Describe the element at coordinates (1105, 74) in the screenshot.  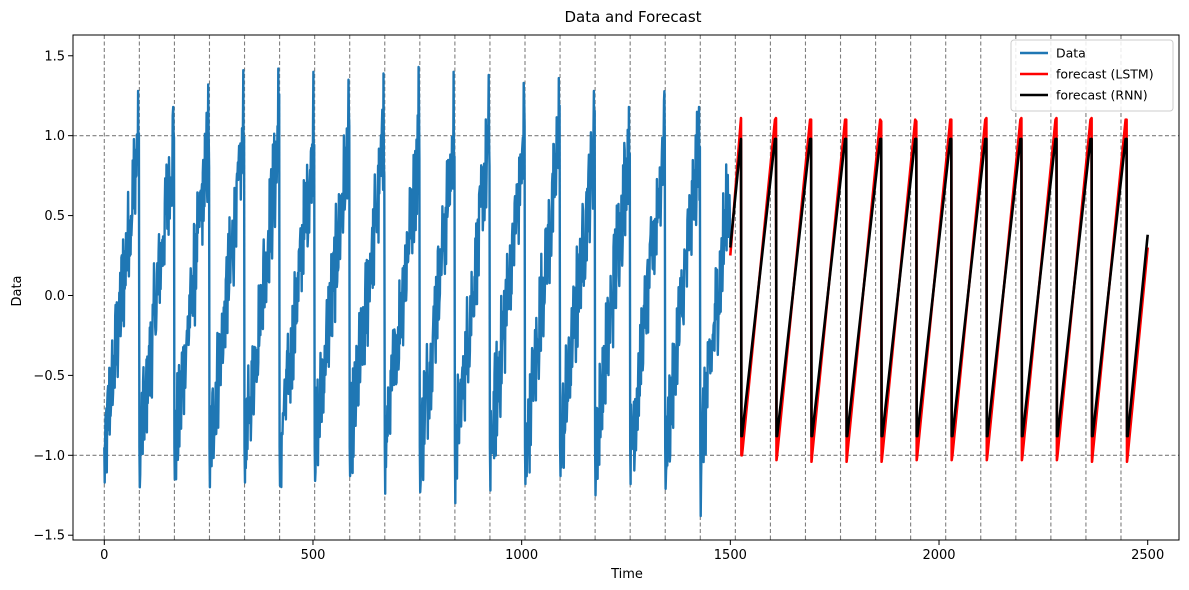
I see `legend-label: forecast (LSTM)` at that location.